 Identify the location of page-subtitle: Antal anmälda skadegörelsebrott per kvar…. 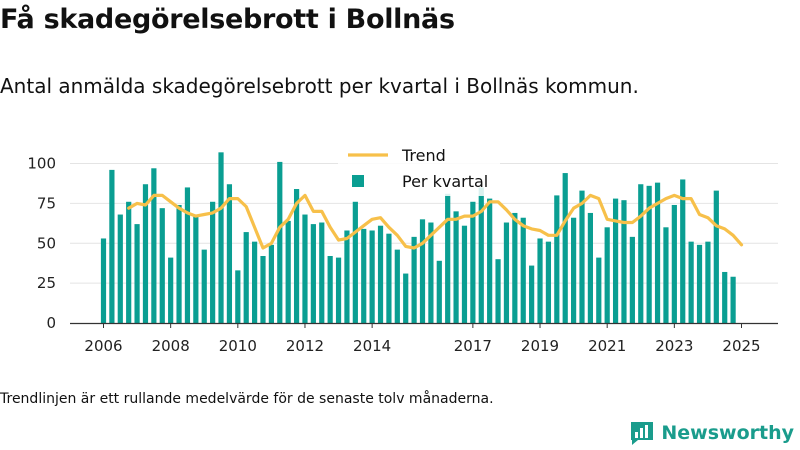
(319, 86).